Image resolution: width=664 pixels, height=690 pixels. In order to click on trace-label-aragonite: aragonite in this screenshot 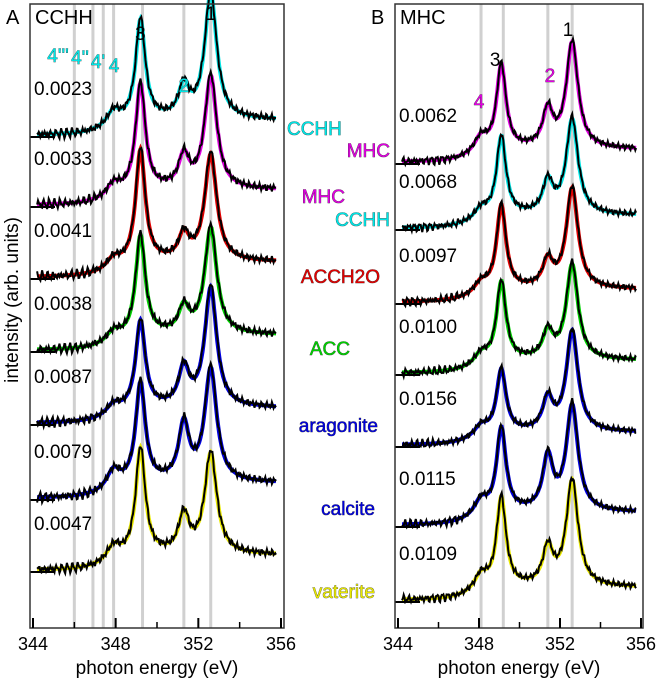, I will do `click(338, 426)`.